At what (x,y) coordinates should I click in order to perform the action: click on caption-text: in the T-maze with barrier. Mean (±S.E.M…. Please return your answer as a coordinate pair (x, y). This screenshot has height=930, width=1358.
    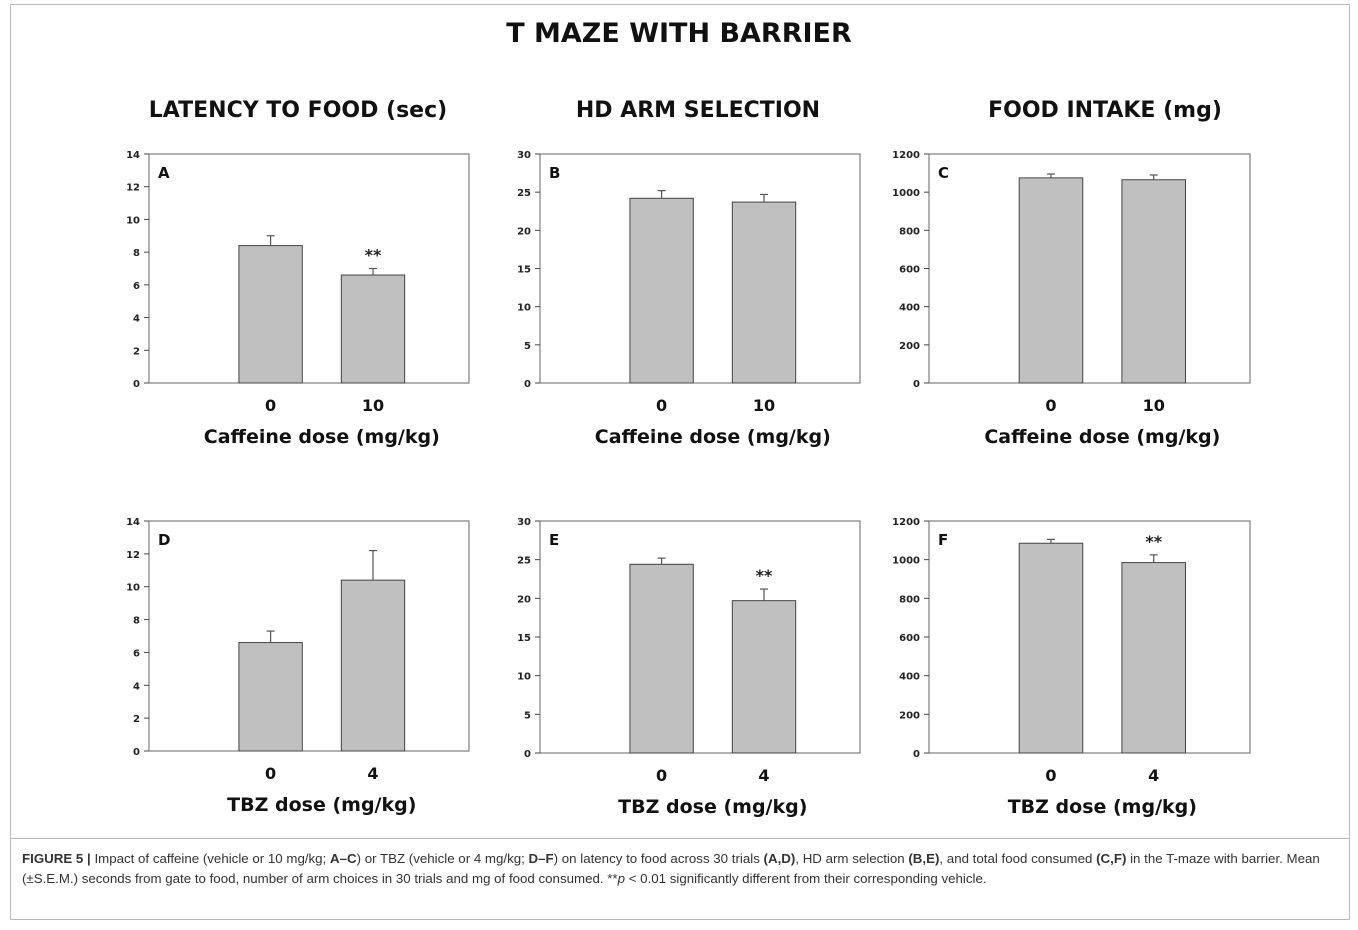
    Looking at the image, I should click on (671, 868).